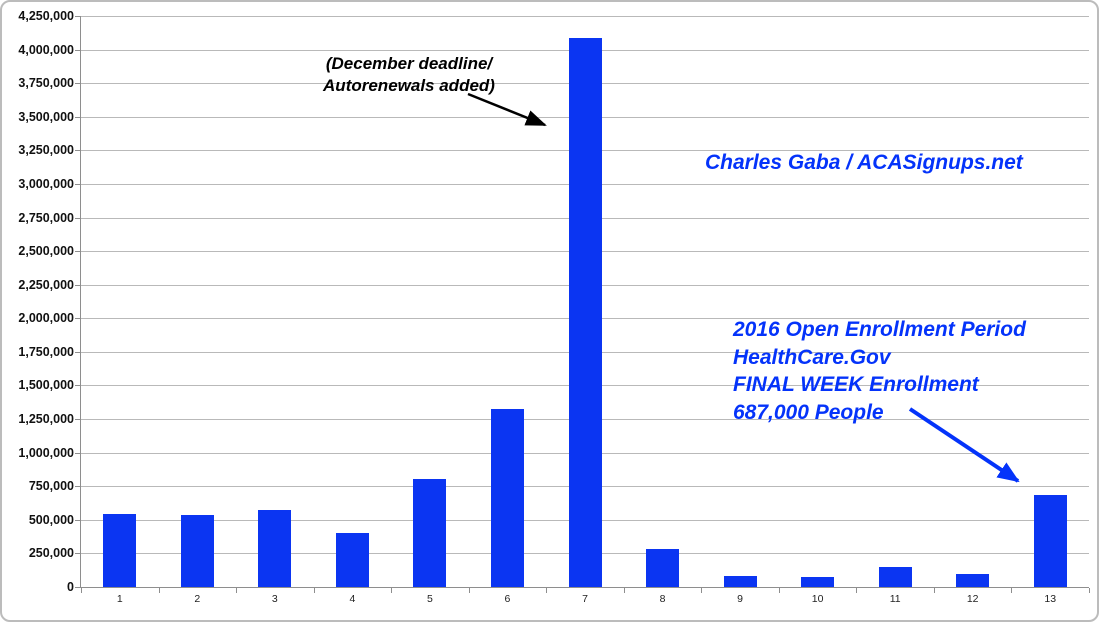  What do you see at coordinates (430, 599) in the screenshot?
I see `x-axis-tick-label: 5` at bounding box center [430, 599].